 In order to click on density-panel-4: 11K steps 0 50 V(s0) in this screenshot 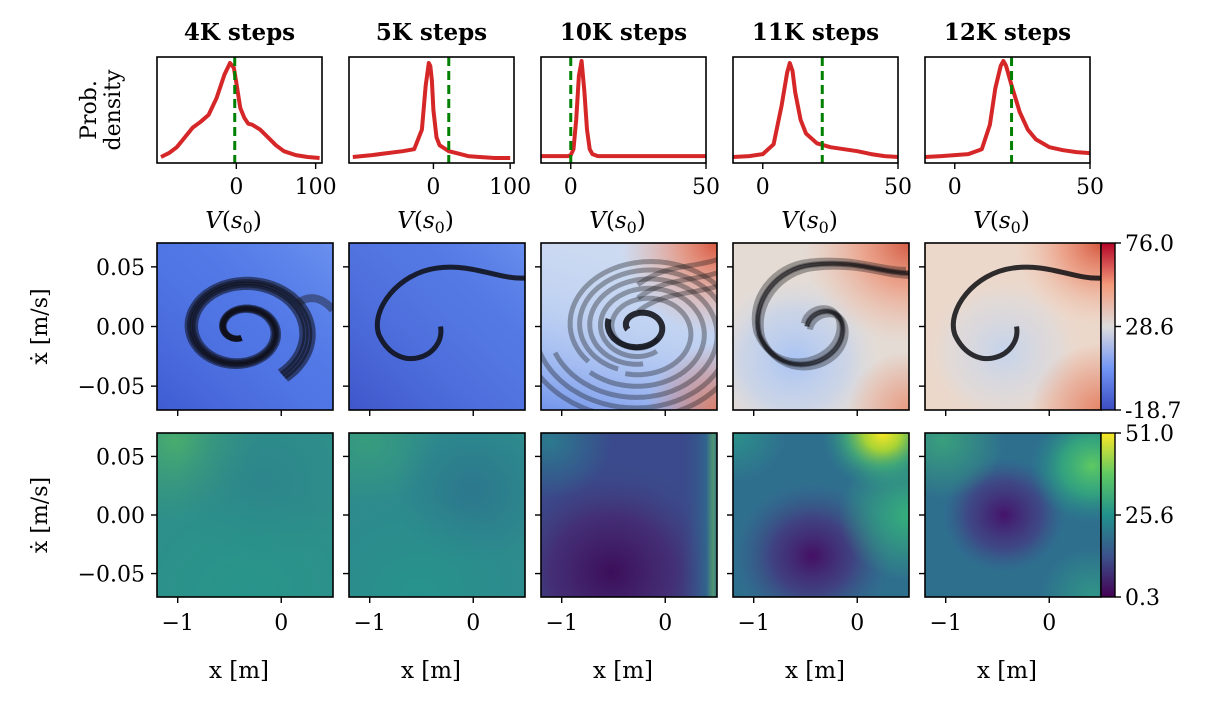, I will do `click(822, 128)`.